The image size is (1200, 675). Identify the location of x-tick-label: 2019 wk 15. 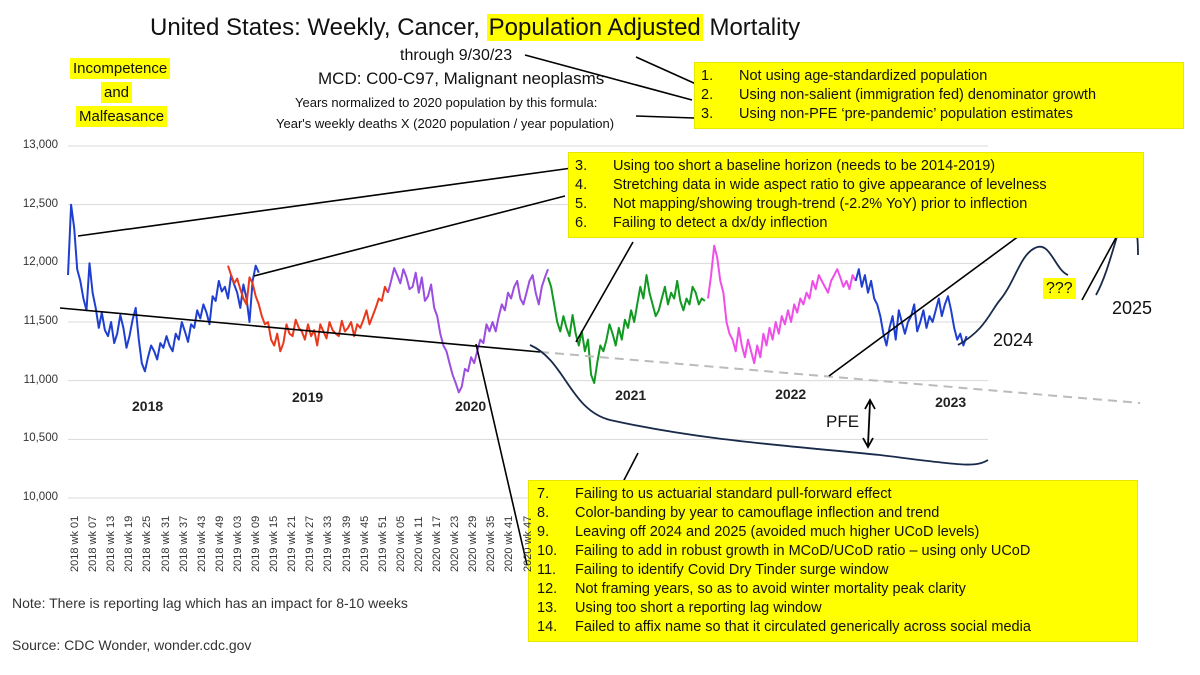
(274, 543).